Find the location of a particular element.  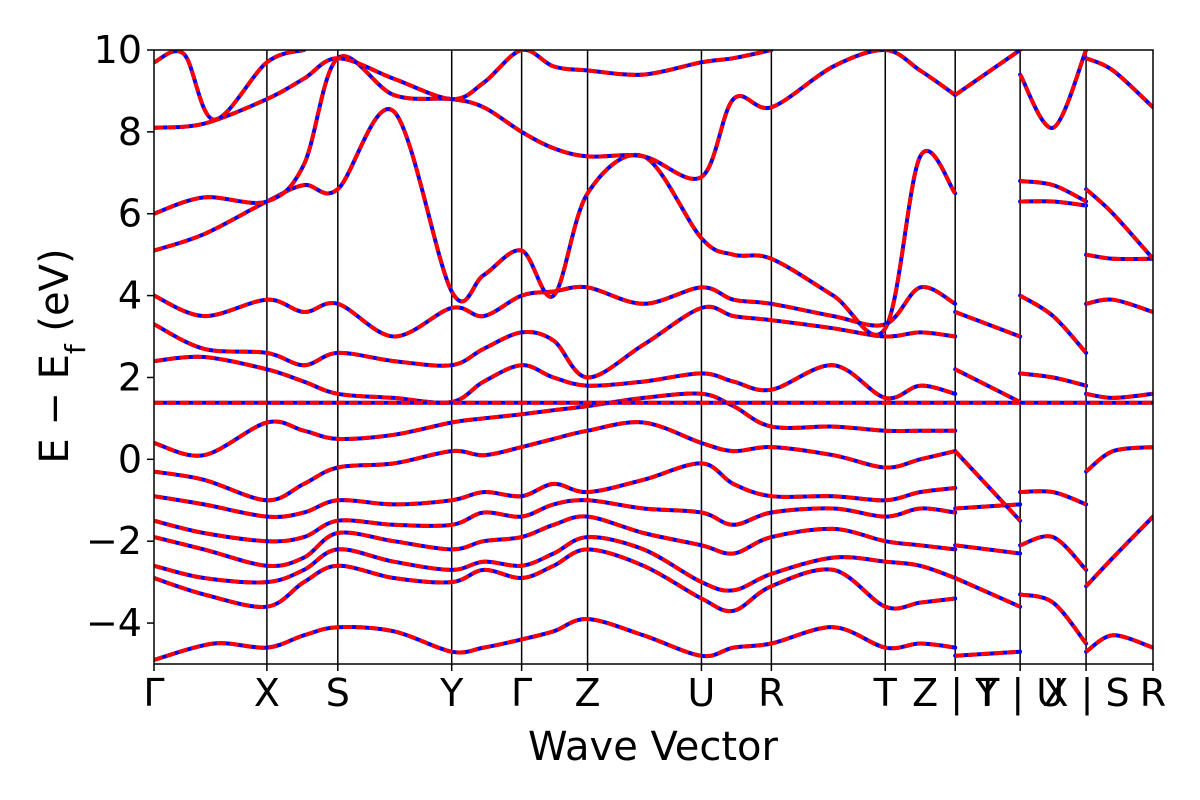

x-tick-label: Z is located at coordinates (588, 693).